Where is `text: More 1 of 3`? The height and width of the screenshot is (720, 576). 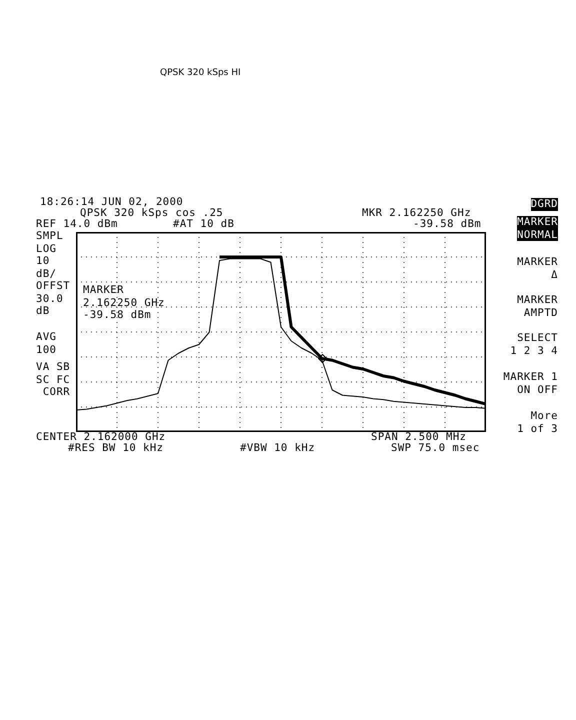
text: More 1 of 3 is located at coordinates (537, 422).